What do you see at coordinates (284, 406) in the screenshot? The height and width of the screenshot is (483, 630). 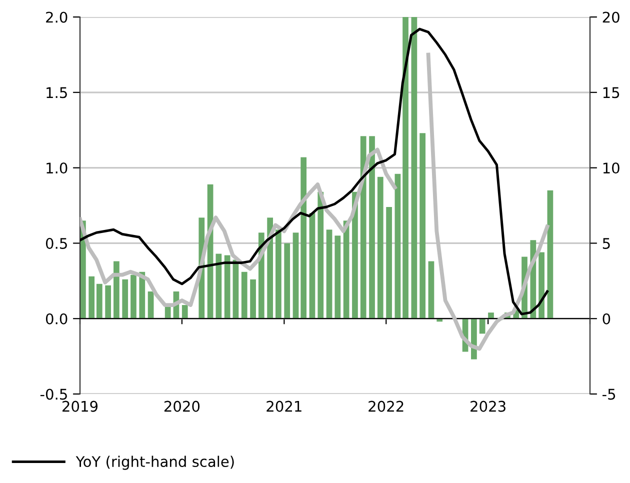 I see `x-tick-label: 2021` at bounding box center [284, 406].